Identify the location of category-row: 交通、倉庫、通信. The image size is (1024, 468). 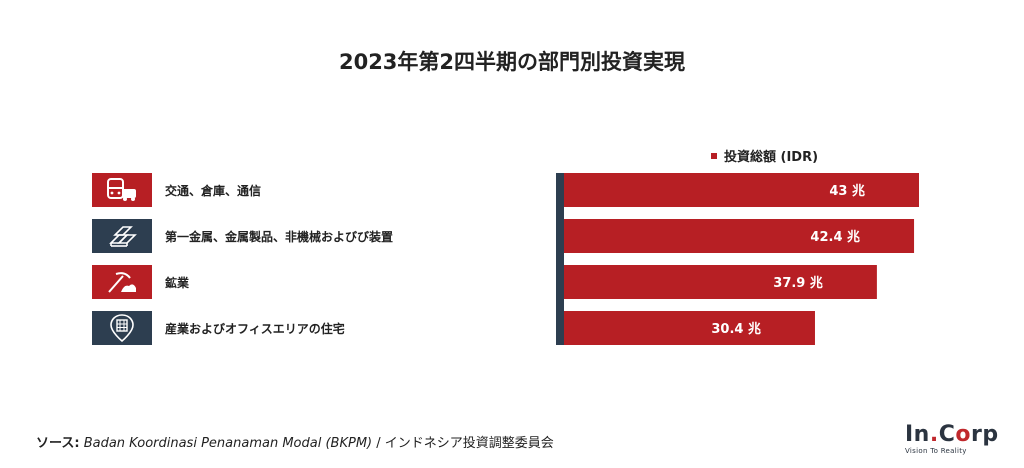
(176, 190).